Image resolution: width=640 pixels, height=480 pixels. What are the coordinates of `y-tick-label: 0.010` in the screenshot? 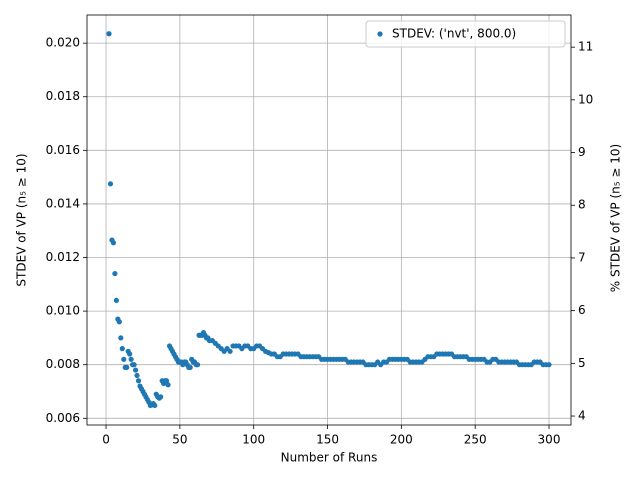 It's located at (63, 311).